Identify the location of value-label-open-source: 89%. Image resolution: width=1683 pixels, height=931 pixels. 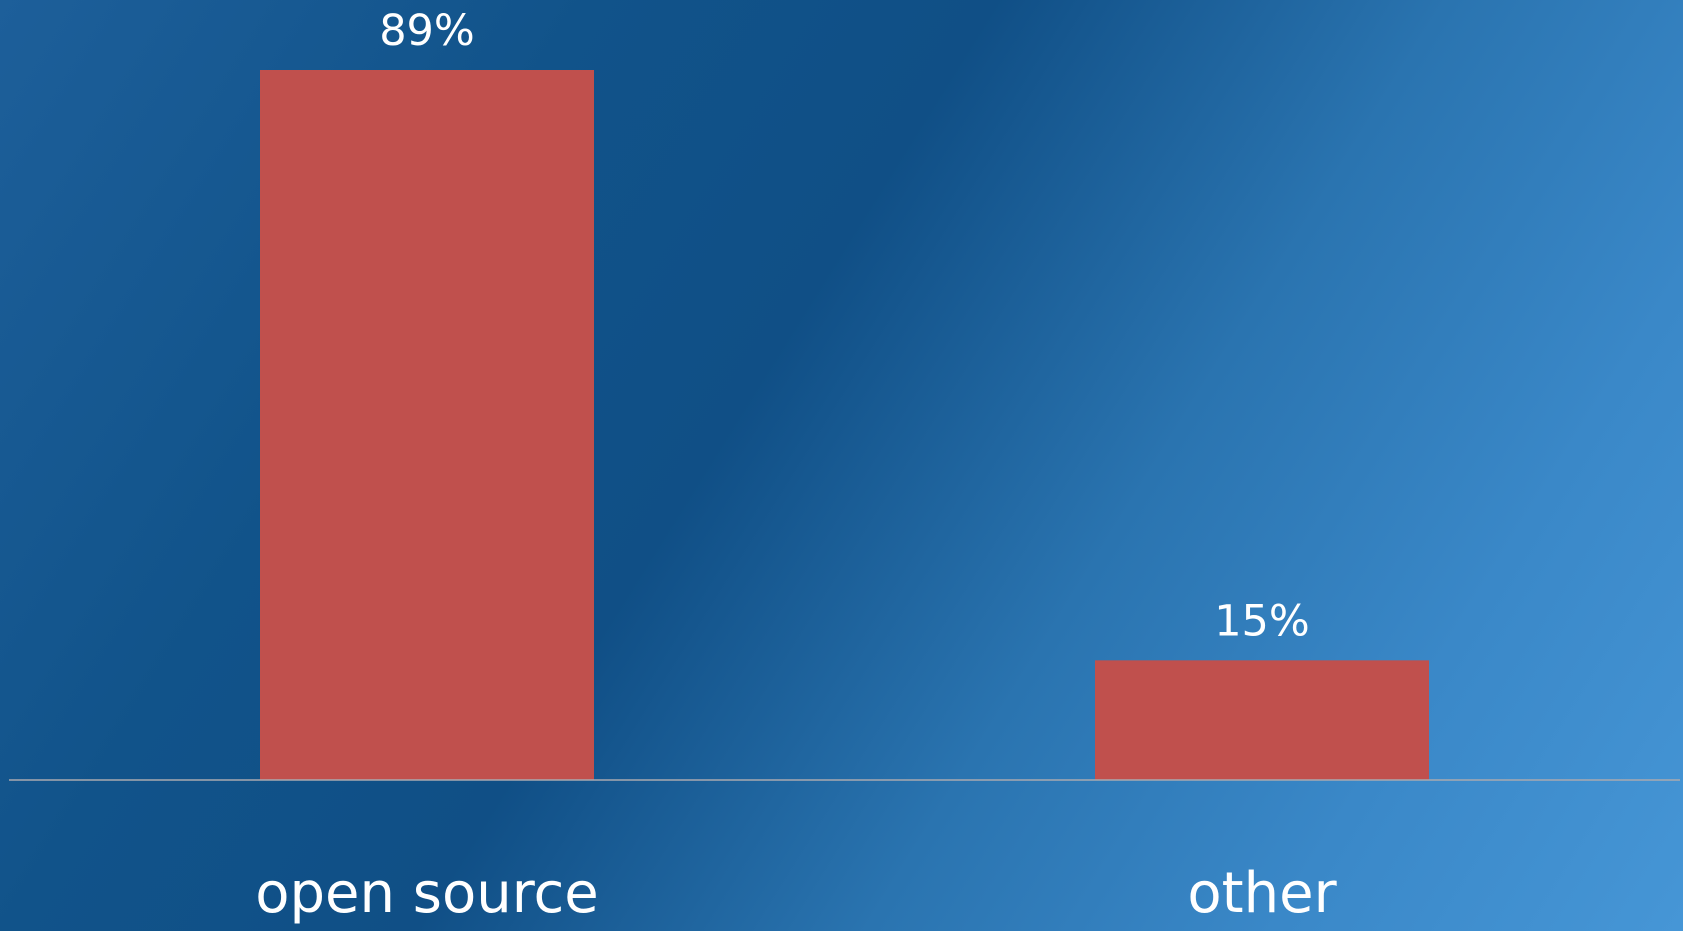
(427, 31).